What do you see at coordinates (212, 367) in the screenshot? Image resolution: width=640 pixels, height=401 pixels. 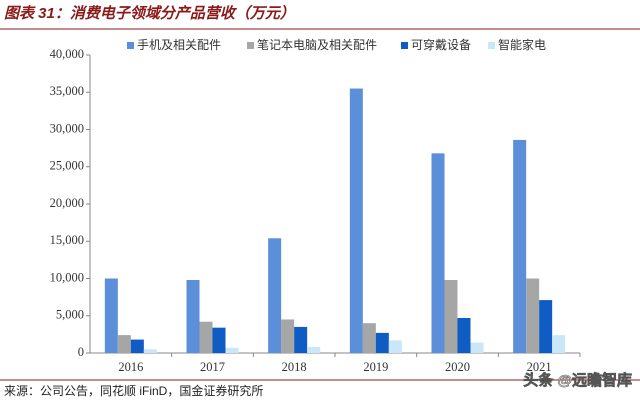 I see `x-tick-label: 2017` at bounding box center [212, 367].